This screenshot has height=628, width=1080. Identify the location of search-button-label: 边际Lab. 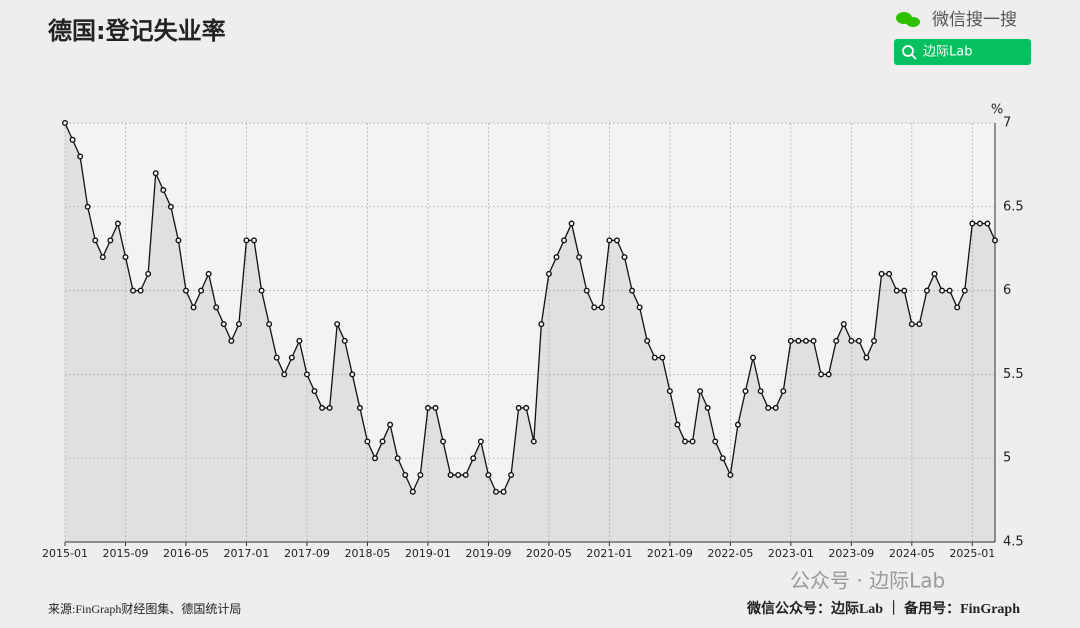
(947, 52).